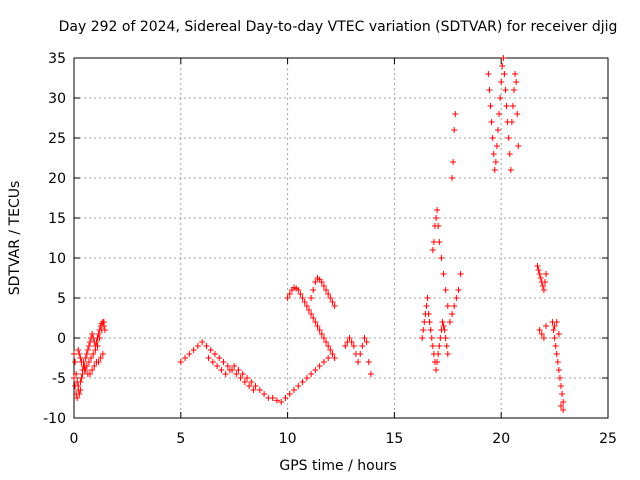 This screenshot has height=480, width=640. Describe the element at coordinates (57, 99) in the screenshot. I see `y-tick-label: 30` at that location.